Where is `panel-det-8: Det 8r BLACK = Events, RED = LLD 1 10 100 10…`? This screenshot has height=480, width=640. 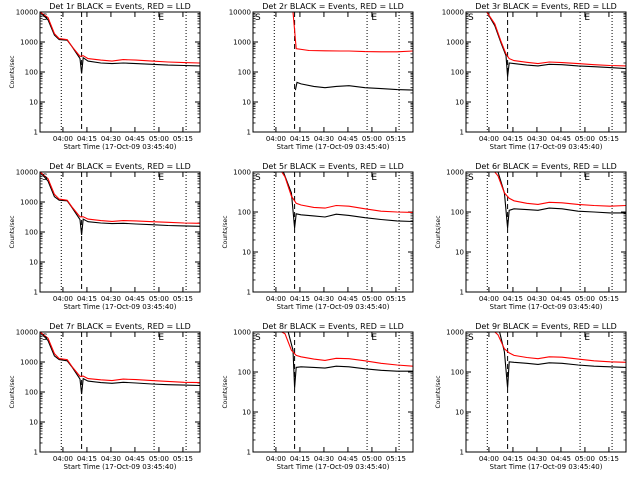 panel-det-8: Det 8r BLACK = Events, RED = LLD 1 10 100 10… is located at coordinates (318, 396).